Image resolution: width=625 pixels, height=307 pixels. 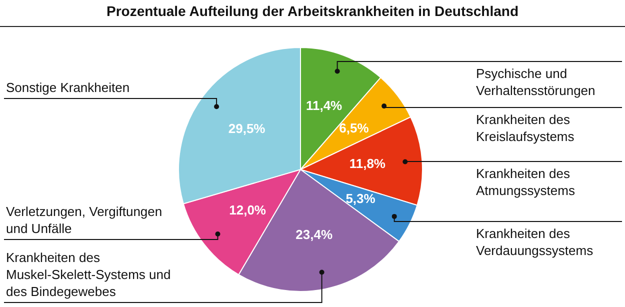 I want to click on data-label: 5,3%, so click(x=361, y=198).